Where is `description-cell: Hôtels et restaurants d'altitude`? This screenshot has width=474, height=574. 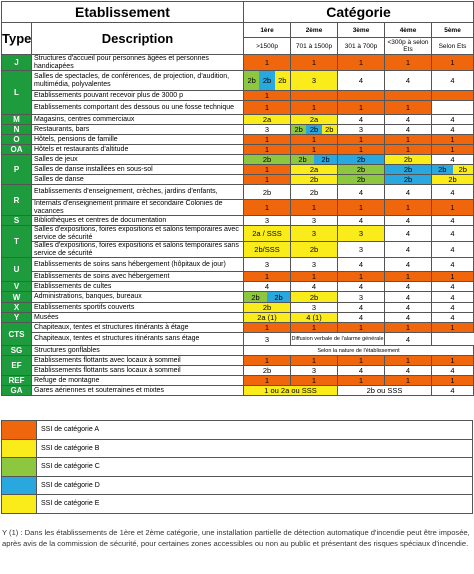 description-cell: Hôtels et restaurants d'altitude is located at coordinates (137, 149).